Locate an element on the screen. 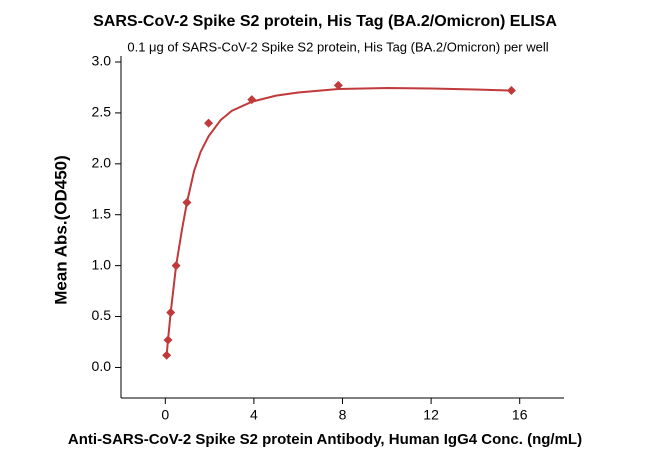 The image size is (650, 469). x-tick-label: 8 is located at coordinates (343, 415).